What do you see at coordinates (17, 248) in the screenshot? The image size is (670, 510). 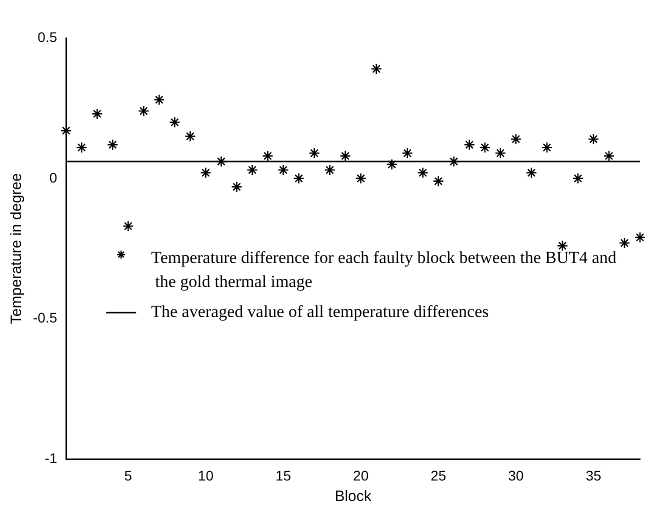 I see `y-axis-title: Temperature in degree` at bounding box center [17, 248].